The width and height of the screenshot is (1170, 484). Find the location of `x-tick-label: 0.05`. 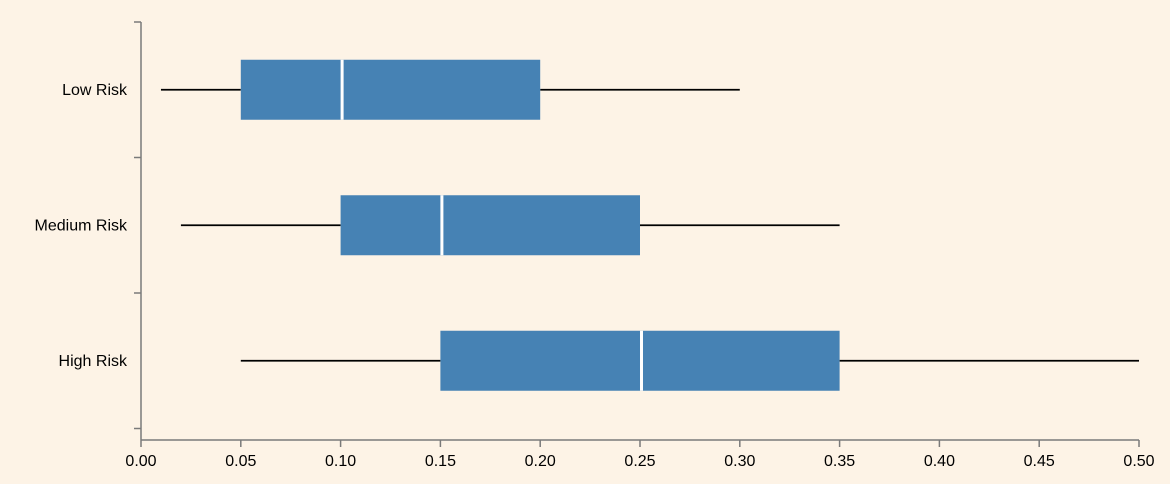

x-tick-label: 0.05 is located at coordinates (240, 461).